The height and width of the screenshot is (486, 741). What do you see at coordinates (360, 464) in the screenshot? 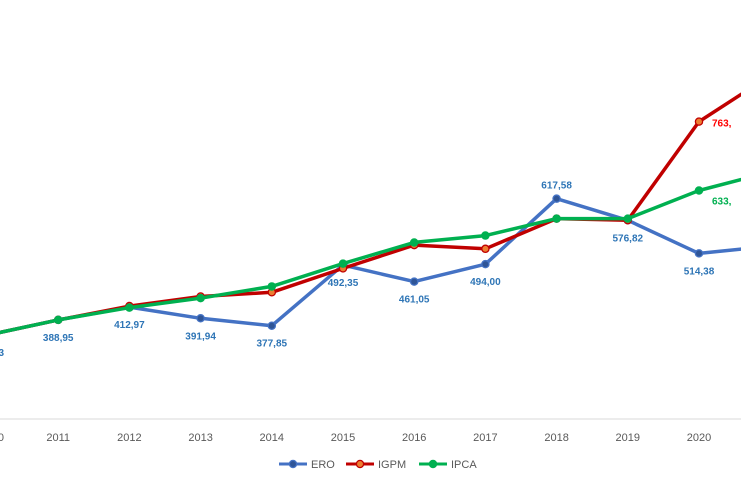
I see `legend-marker-igpm` at bounding box center [360, 464].